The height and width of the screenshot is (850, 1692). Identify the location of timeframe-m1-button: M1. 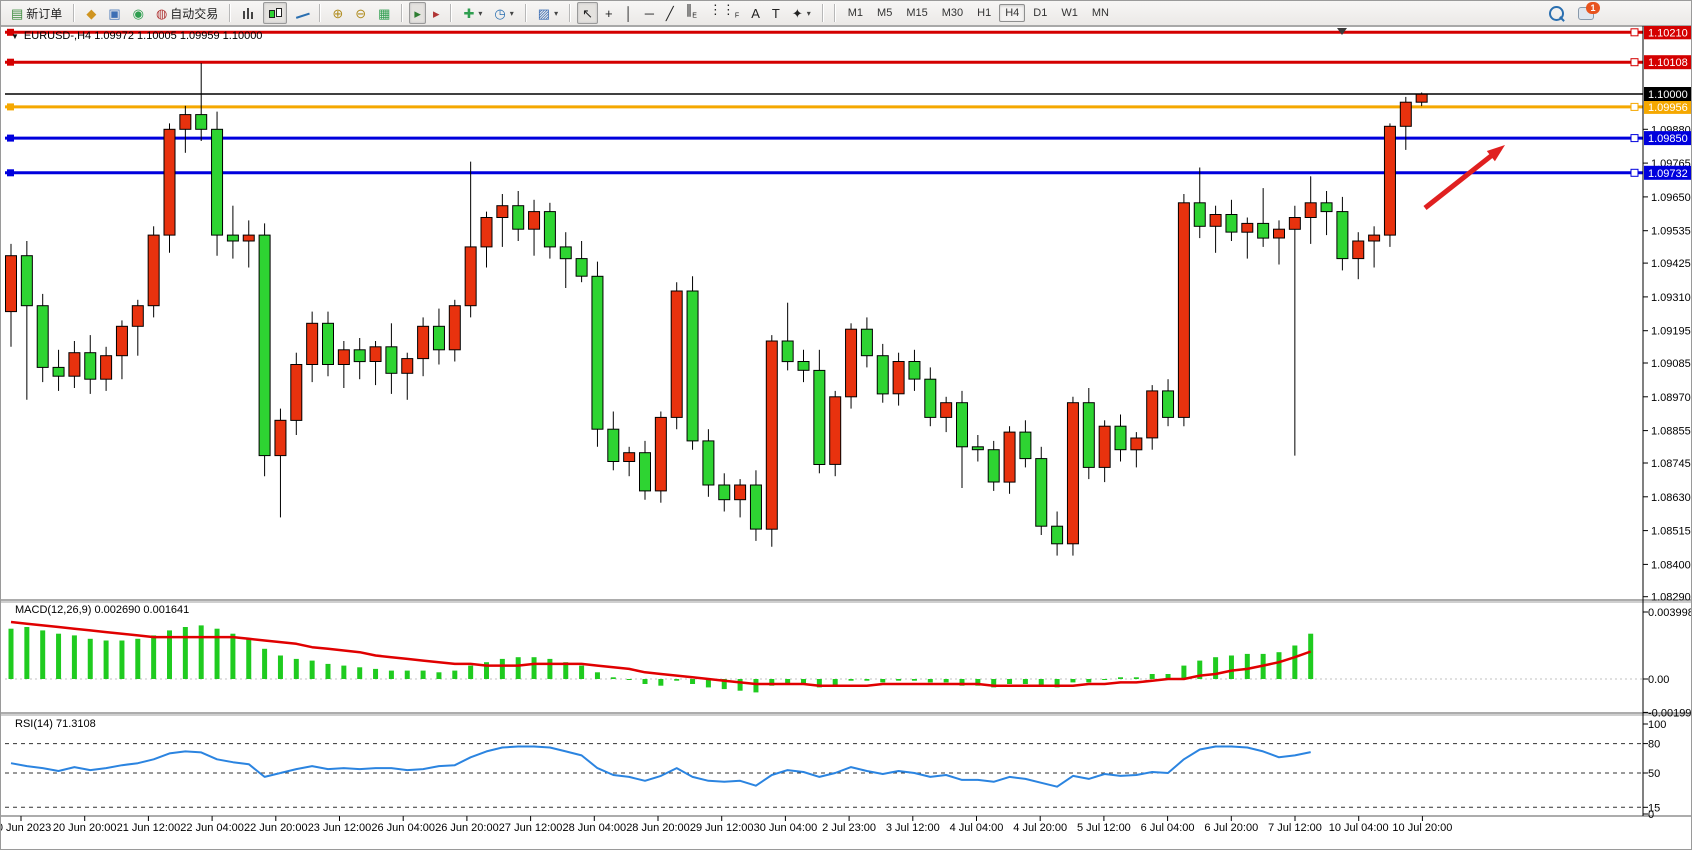
(855, 13).